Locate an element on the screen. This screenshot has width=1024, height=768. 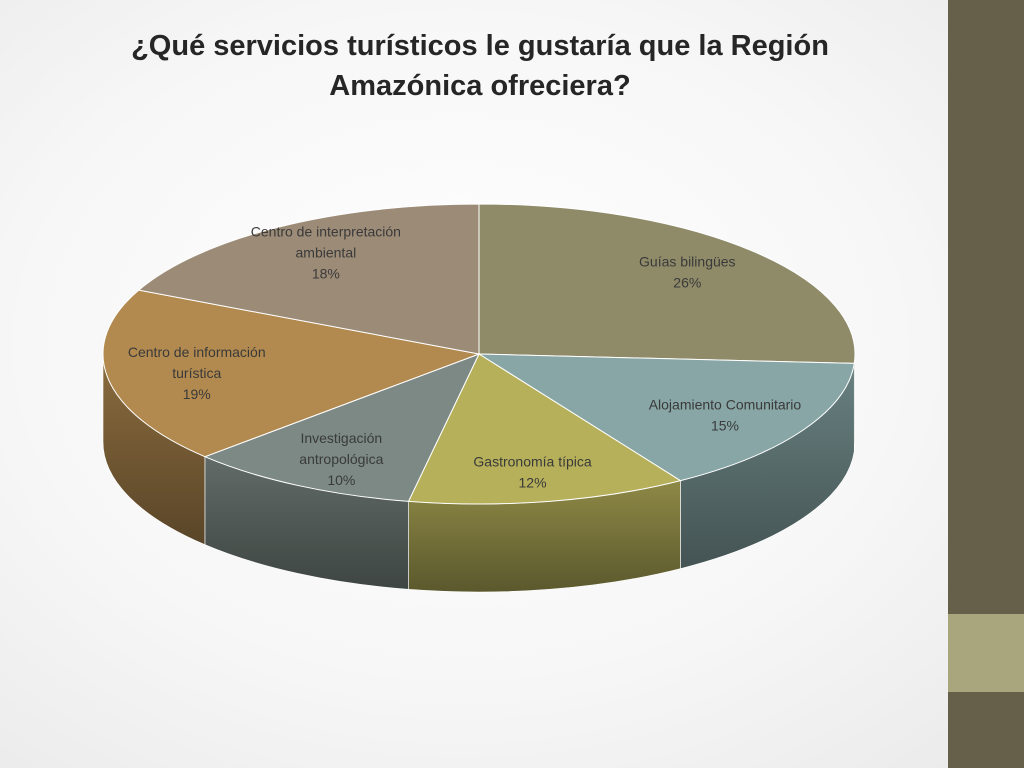
slice-category: antropológica is located at coordinates (341, 459).